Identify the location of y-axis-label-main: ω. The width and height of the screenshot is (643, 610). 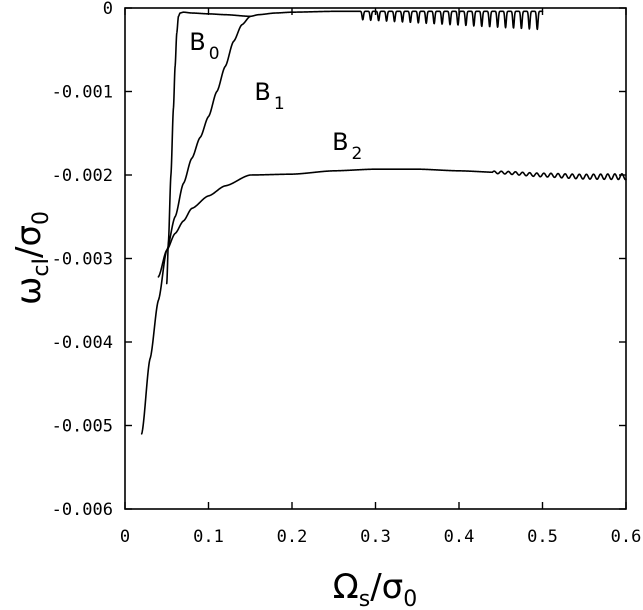
(29, 291).